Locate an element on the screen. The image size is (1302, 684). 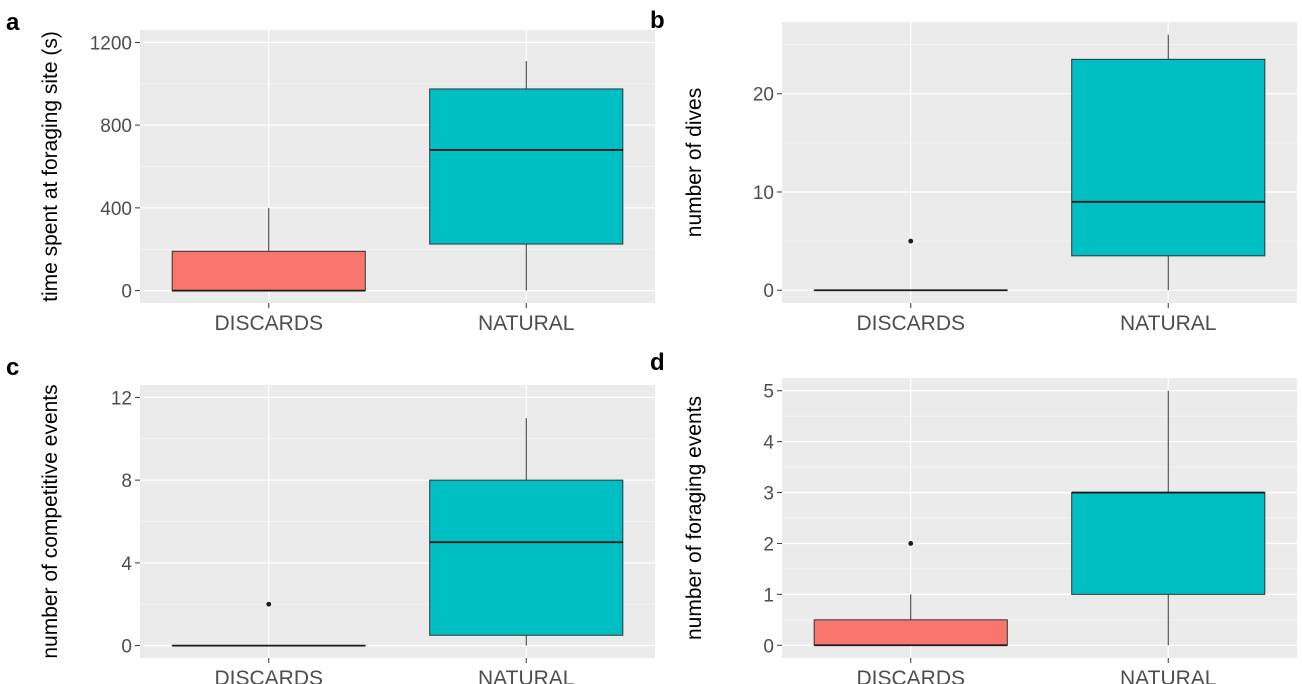
y-tick-label: 1200 is located at coordinates (111, 43).